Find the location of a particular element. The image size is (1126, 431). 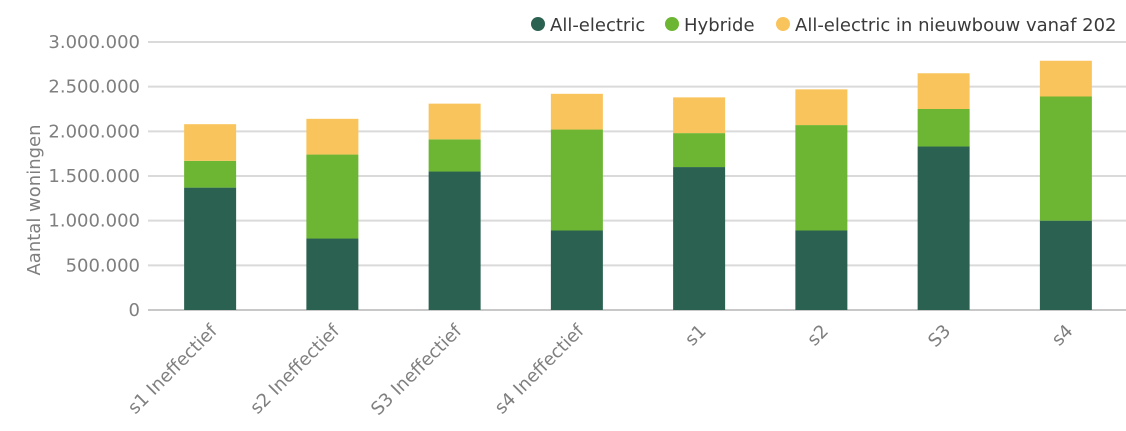

x-tick-label: S3 is located at coordinates (939, 336).